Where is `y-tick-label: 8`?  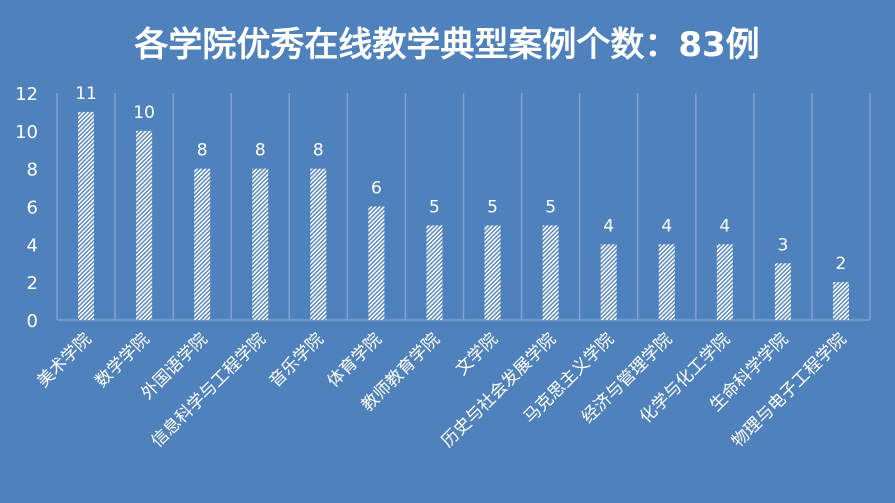 y-tick-label: 8 is located at coordinates (32, 170).